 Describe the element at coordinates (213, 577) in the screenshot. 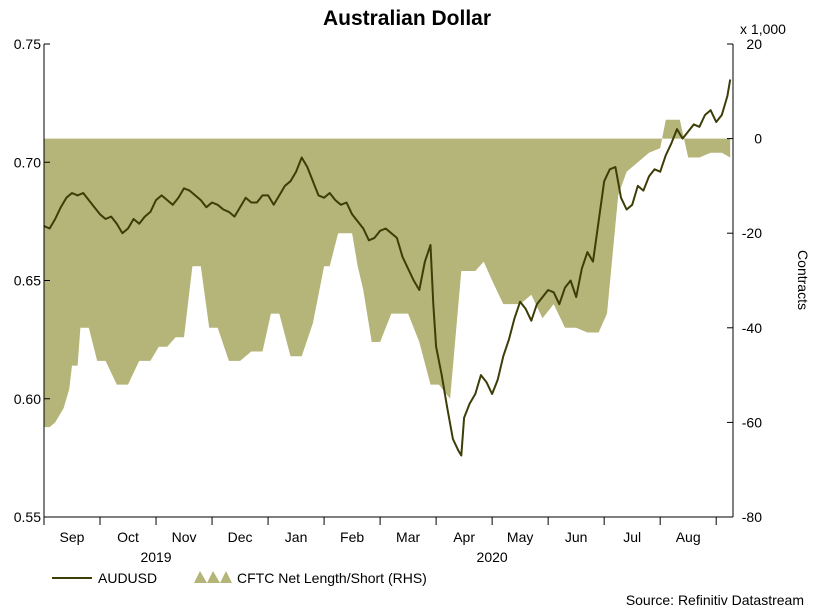

I see `legend-swatch-cftc` at that location.